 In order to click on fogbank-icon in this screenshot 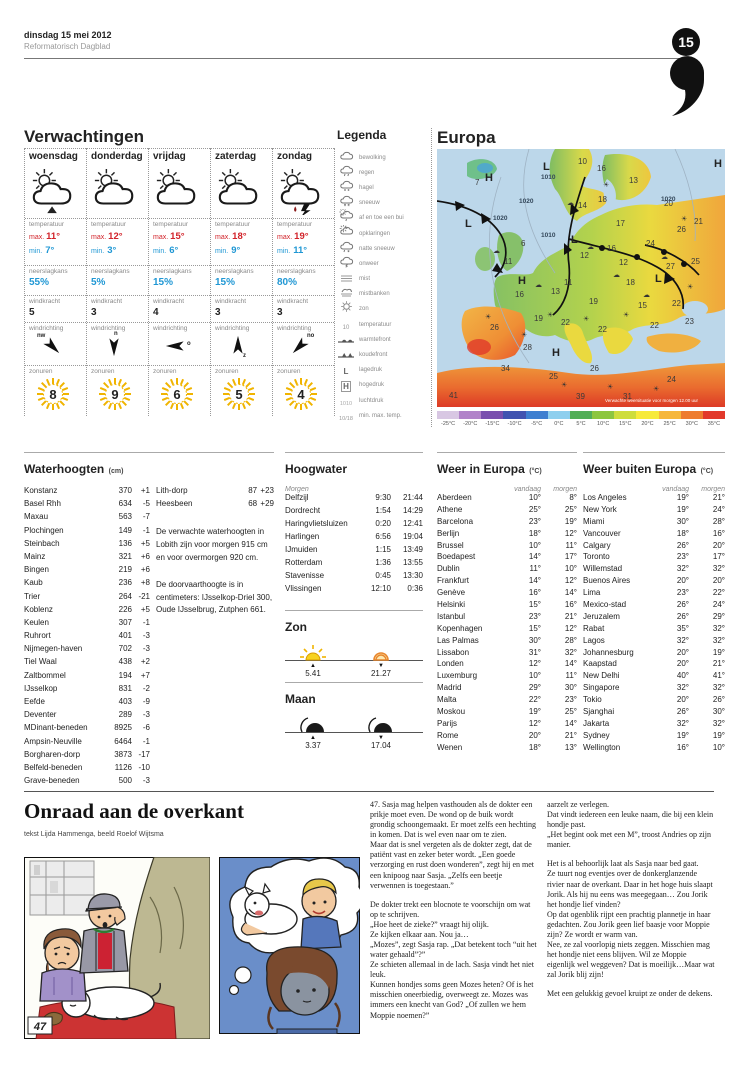, I will do `click(346, 294)`.